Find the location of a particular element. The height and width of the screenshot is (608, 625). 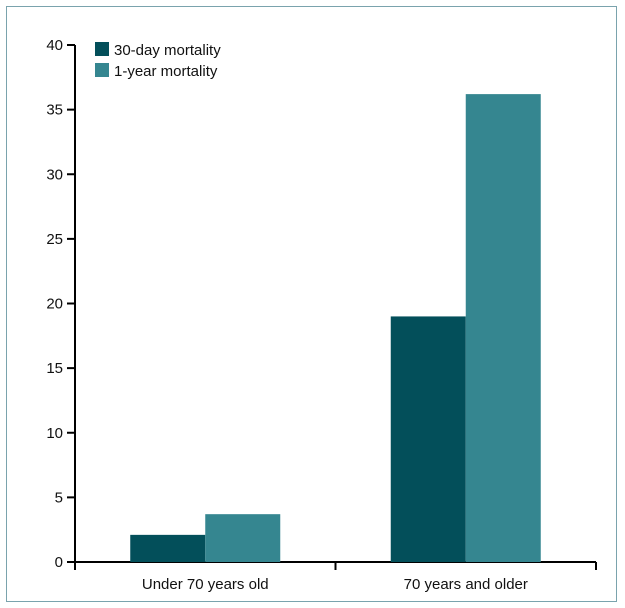

y-tick-label: 40 is located at coordinates (54, 45).